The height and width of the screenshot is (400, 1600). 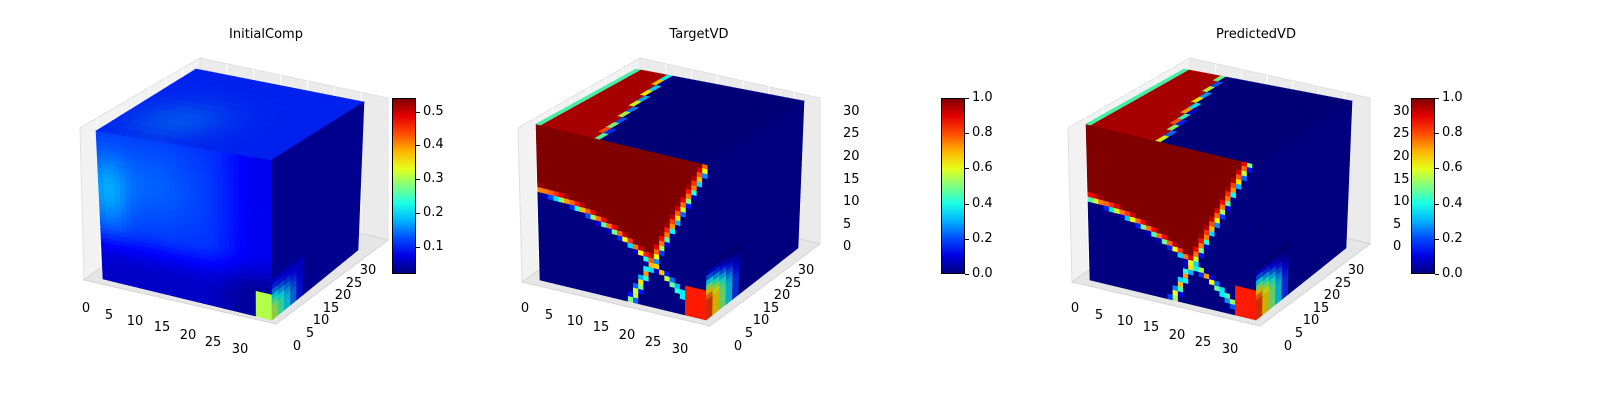 I want to click on panel-title: InitialComp, so click(x=266, y=34).